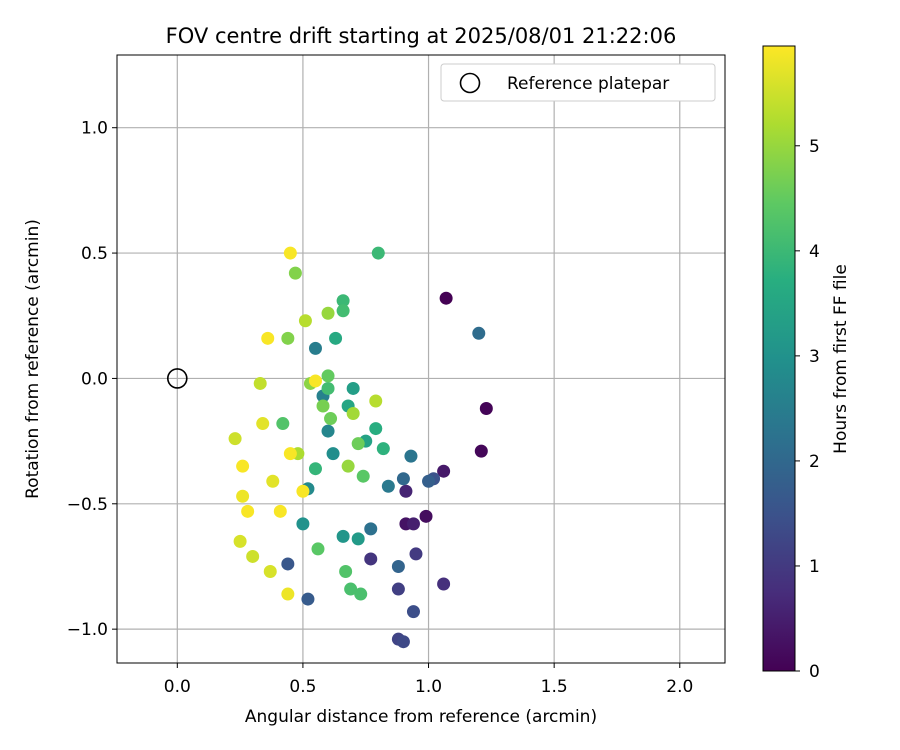 This screenshot has height=750, width=900. I want to click on y-tick-label: −1.0, so click(87, 630).